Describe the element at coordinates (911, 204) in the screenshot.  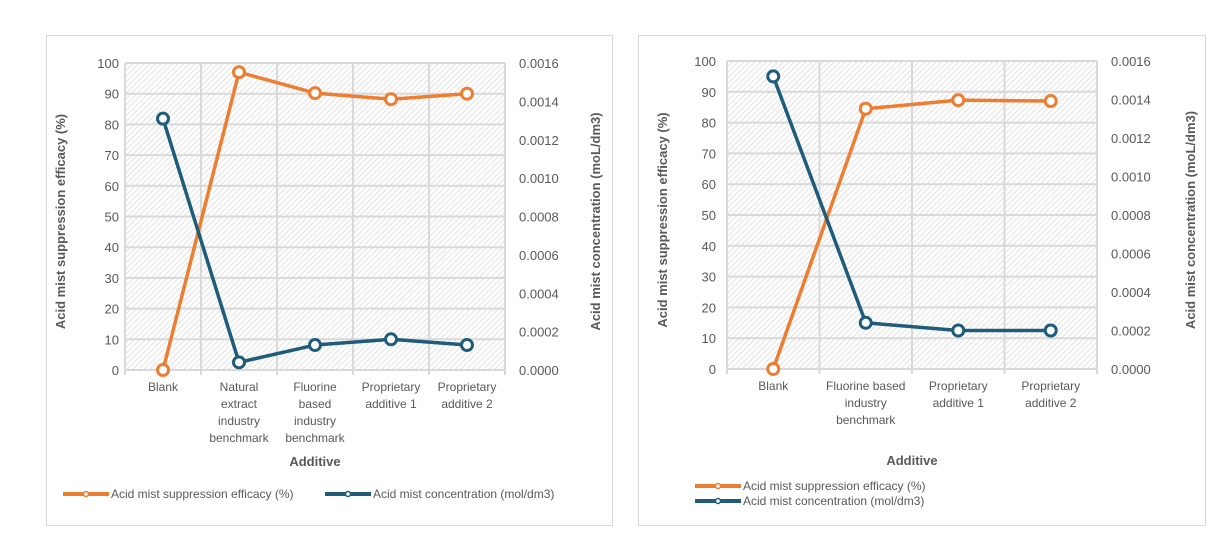
I see `series-line-concentration` at that location.